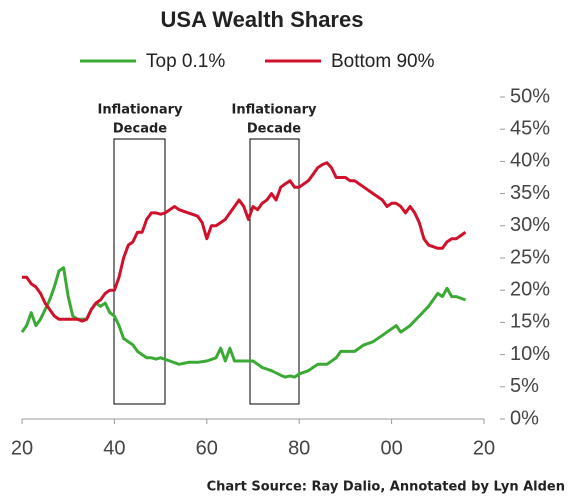 The image size is (572, 501). Describe the element at coordinates (391, 448) in the screenshot. I see `x-tick-label: 00` at that location.